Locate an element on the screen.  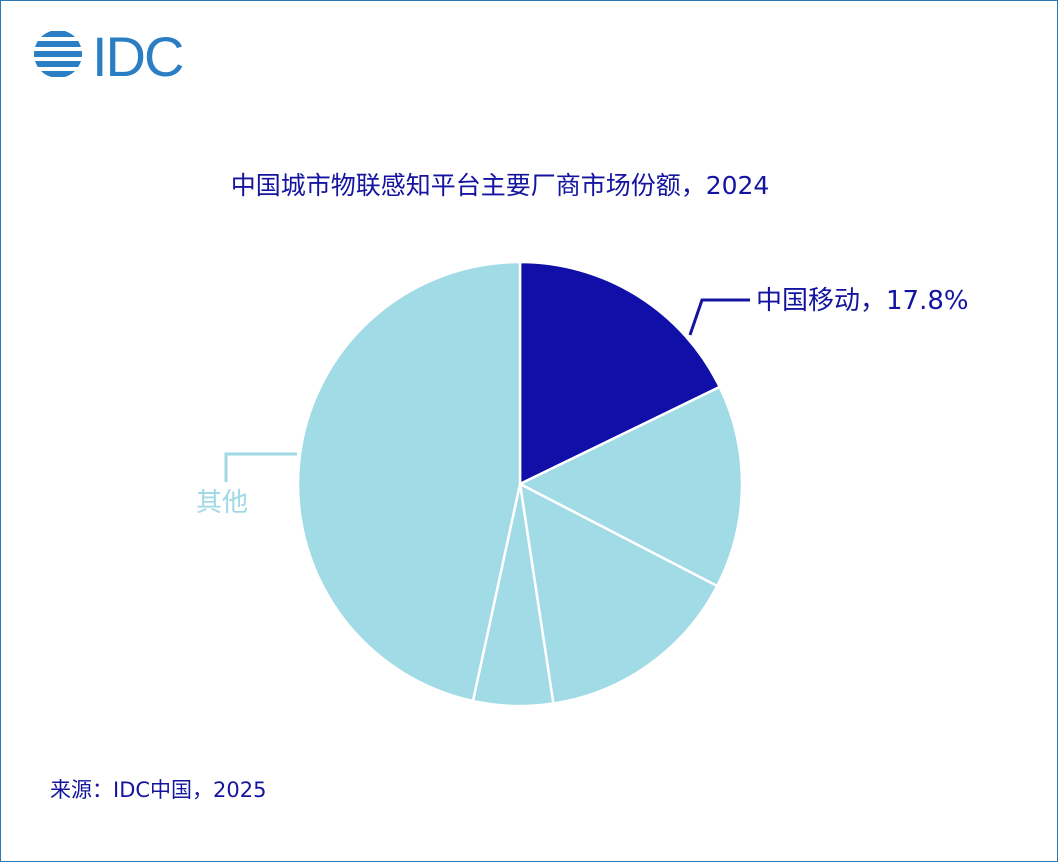
source-note: 来源：IDC中国，2025 is located at coordinates (158, 790).